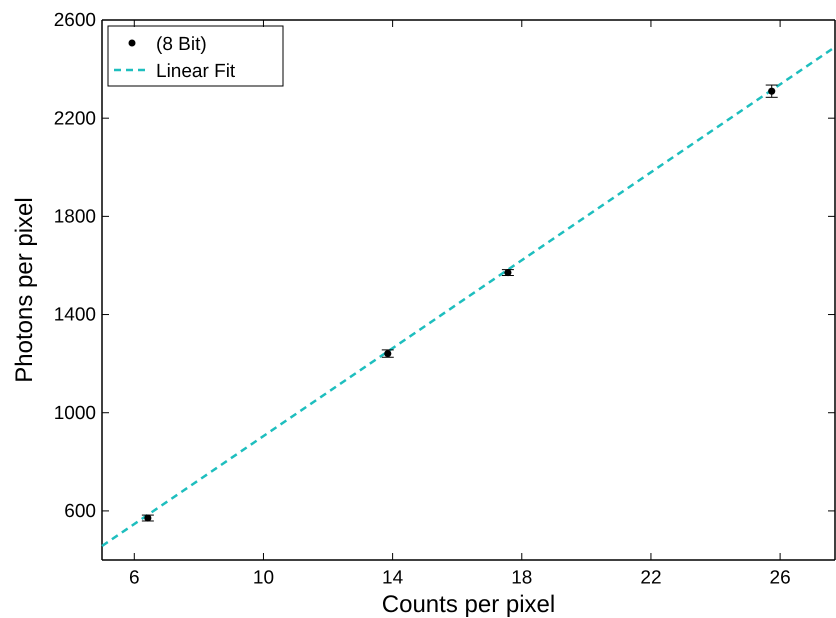  Describe the element at coordinates (134, 577) in the screenshot. I see `x-tick-label: 6` at that location.